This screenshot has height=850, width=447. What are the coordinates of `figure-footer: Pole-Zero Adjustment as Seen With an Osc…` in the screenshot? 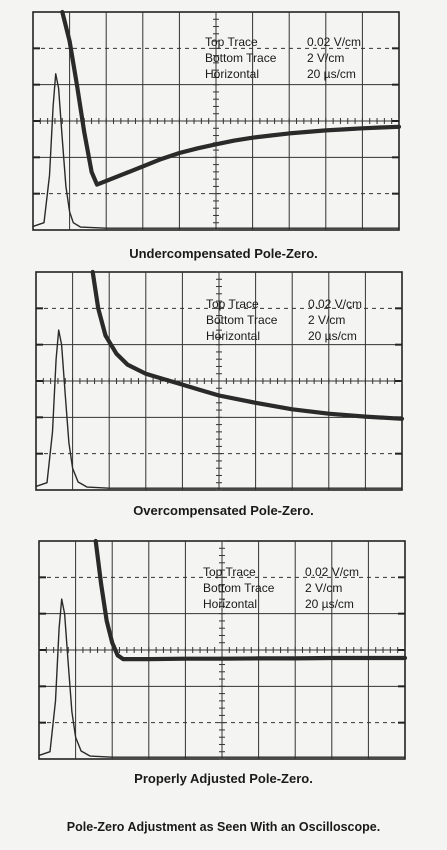 It's located at (223, 827).